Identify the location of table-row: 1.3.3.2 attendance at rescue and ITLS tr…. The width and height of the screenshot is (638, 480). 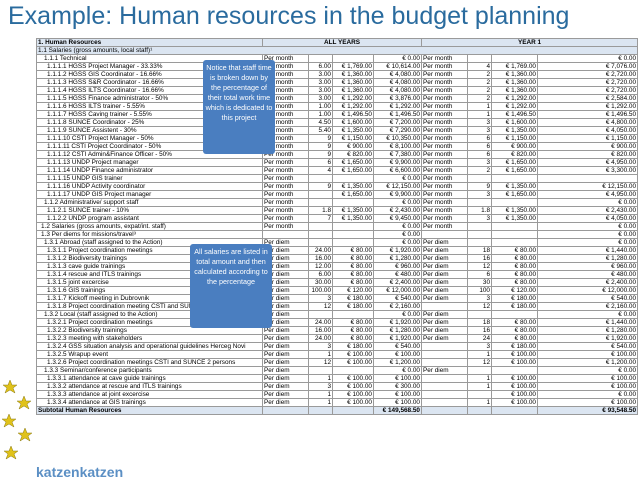
(337, 386).